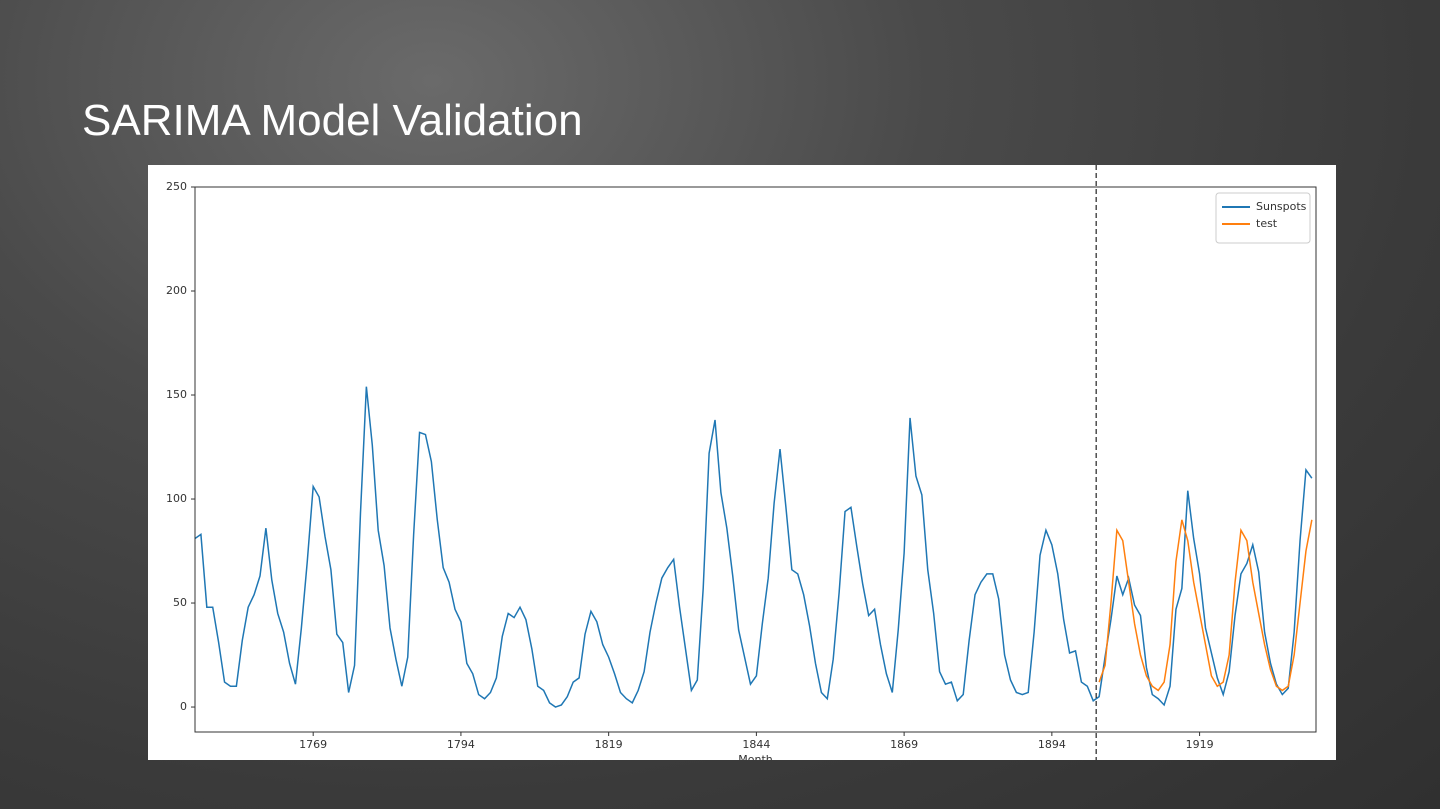 The image size is (1440, 809). Describe the element at coordinates (1267, 223) in the screenshot. I see `legend-label: test` at that location.